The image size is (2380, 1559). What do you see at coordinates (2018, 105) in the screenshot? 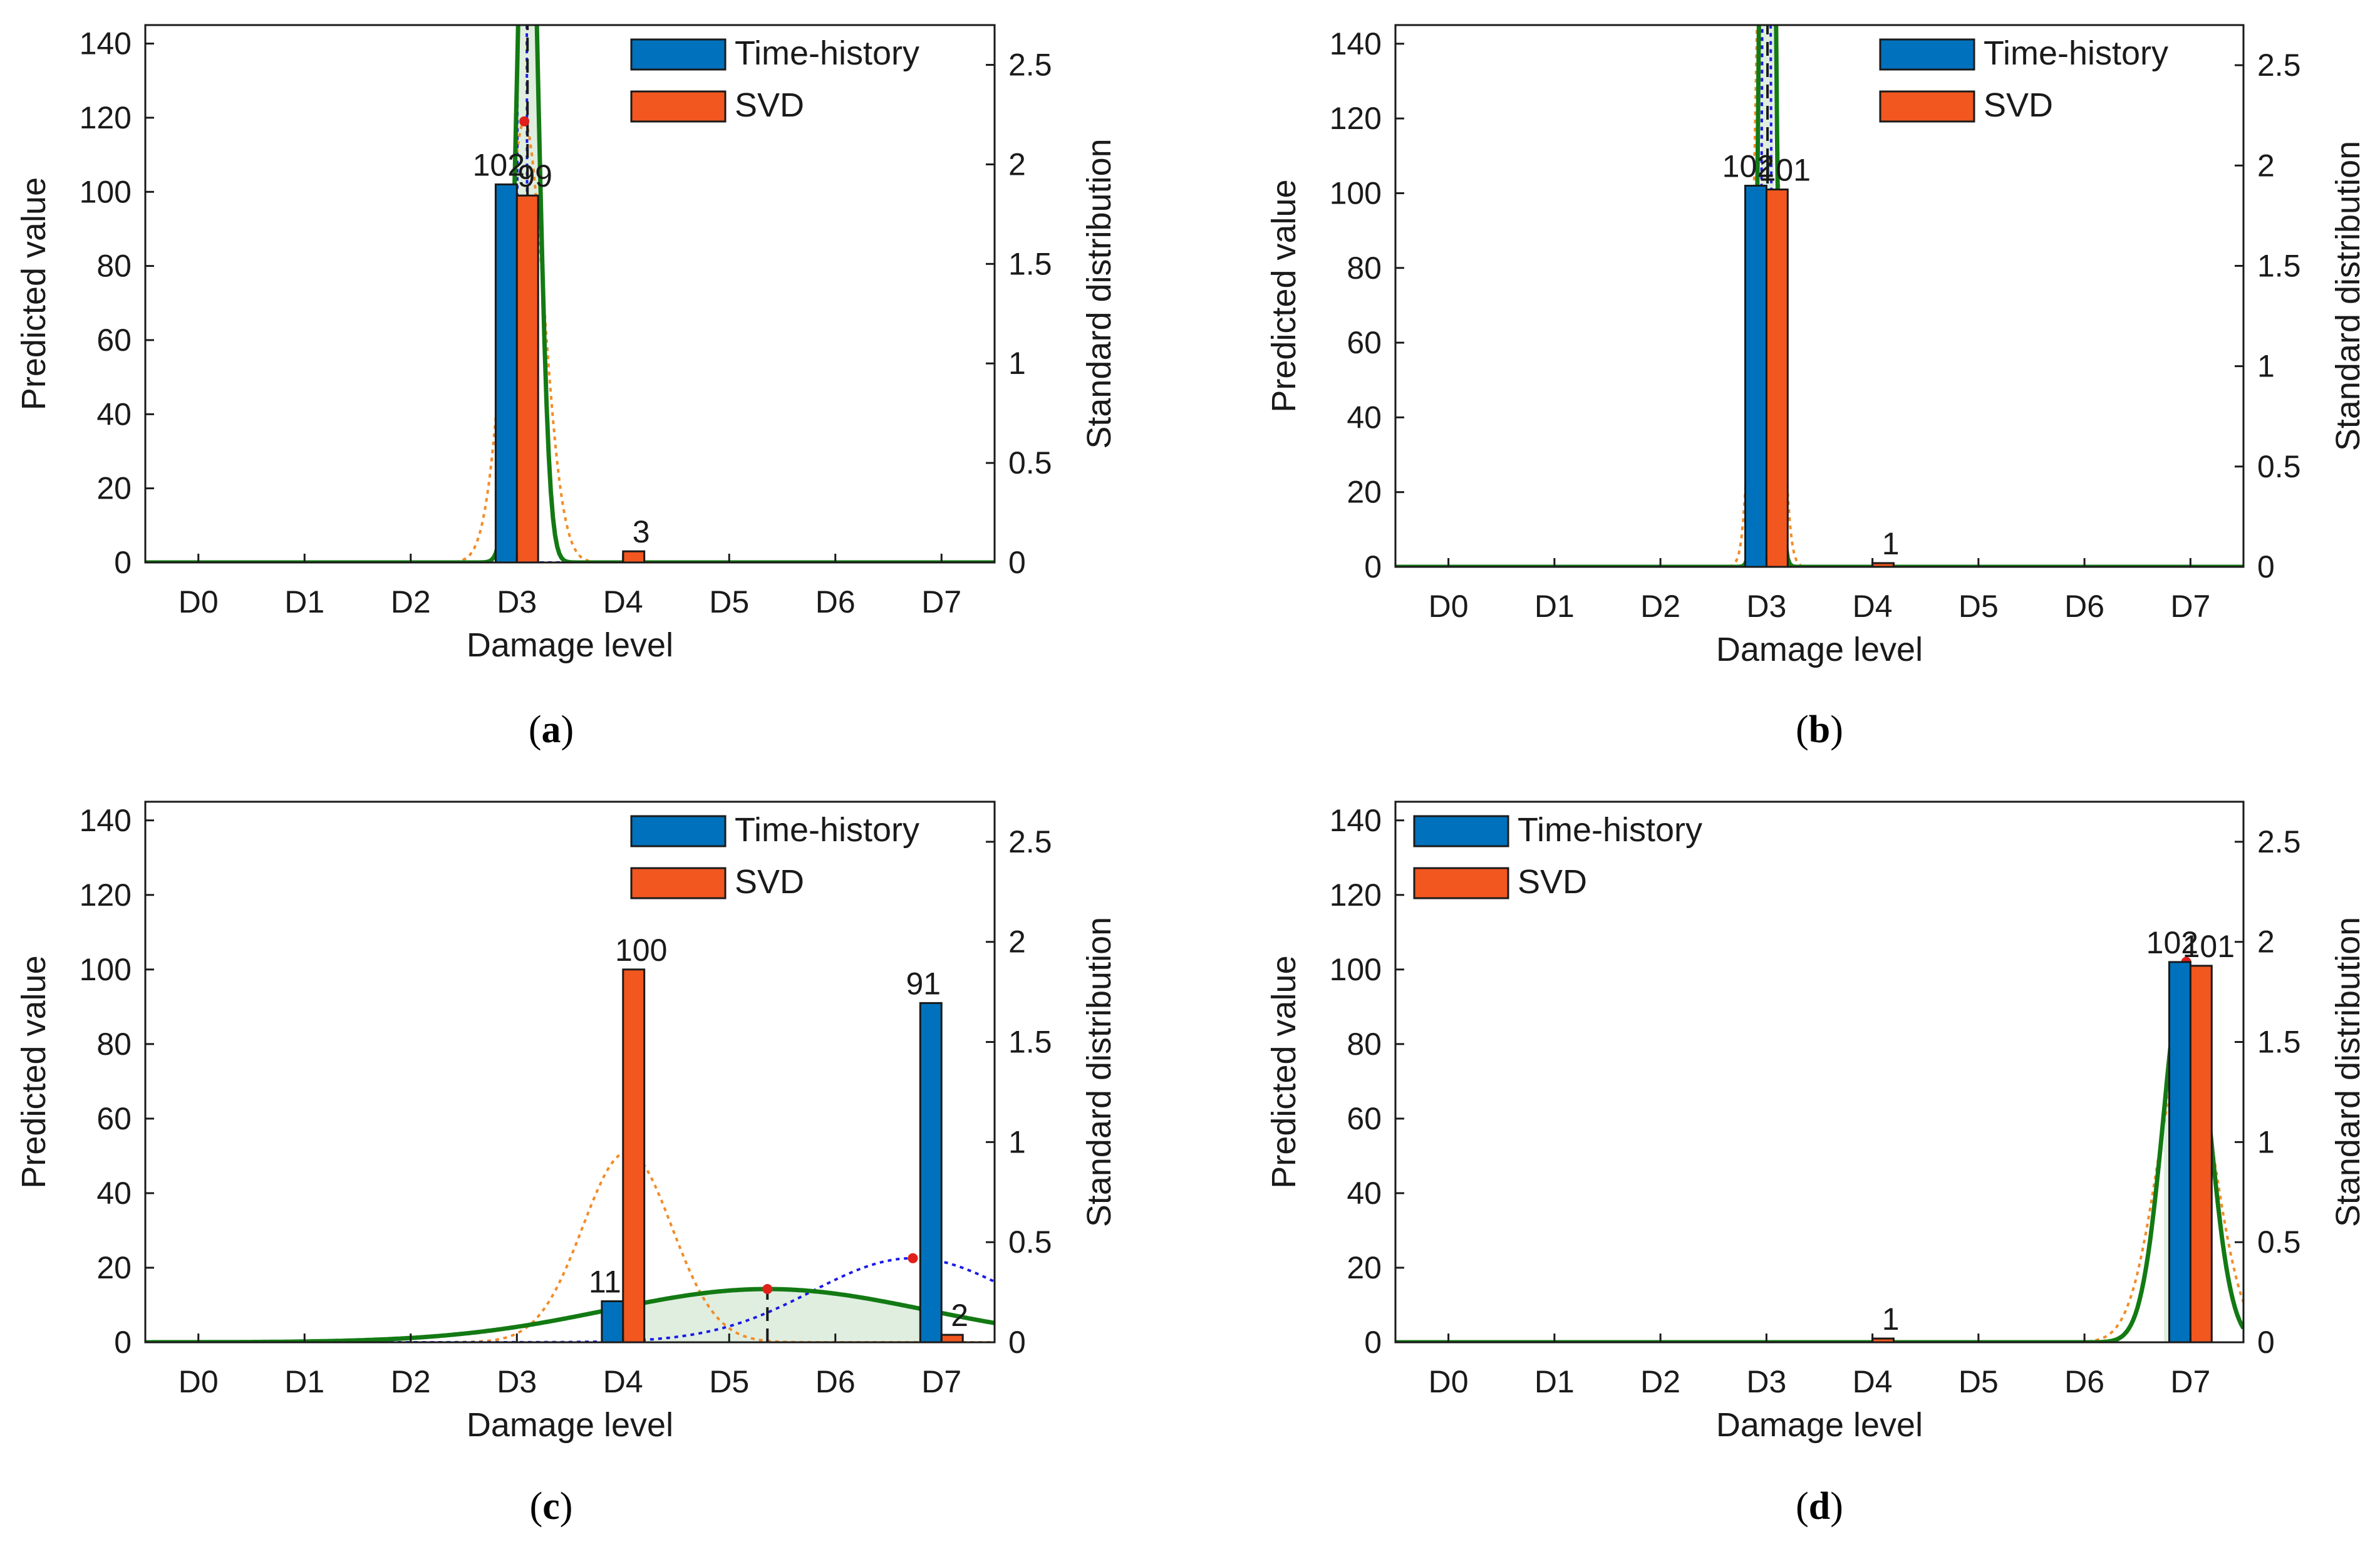
I see `legend-label-svd: SVD` at bounding box center [2018, 105].